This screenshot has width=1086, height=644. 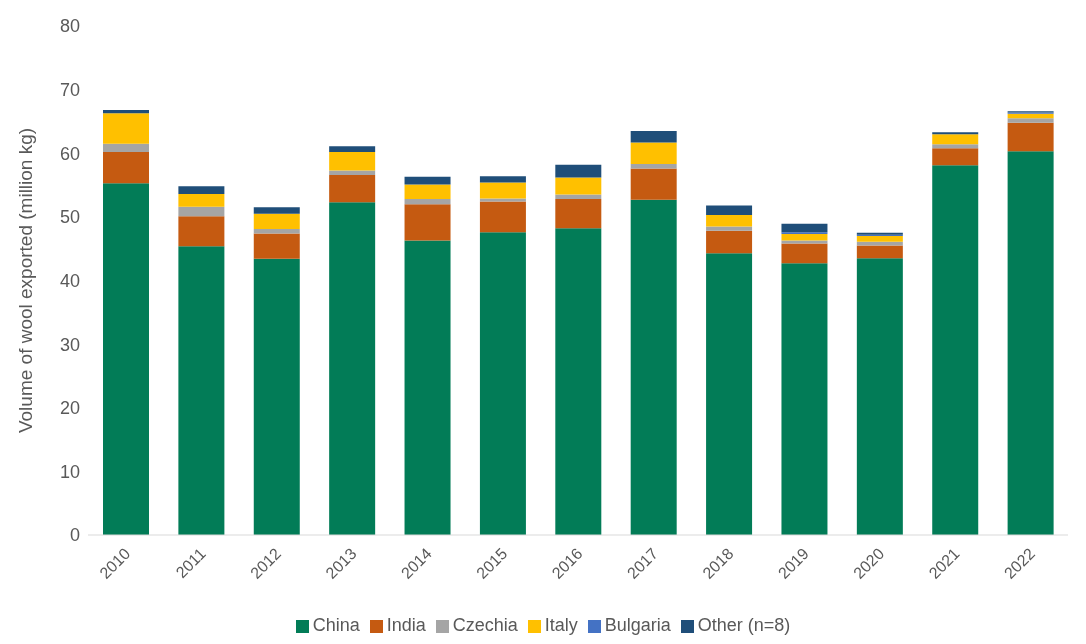 I want to click on y-tick-label: 20, so click(x=69, y=408).